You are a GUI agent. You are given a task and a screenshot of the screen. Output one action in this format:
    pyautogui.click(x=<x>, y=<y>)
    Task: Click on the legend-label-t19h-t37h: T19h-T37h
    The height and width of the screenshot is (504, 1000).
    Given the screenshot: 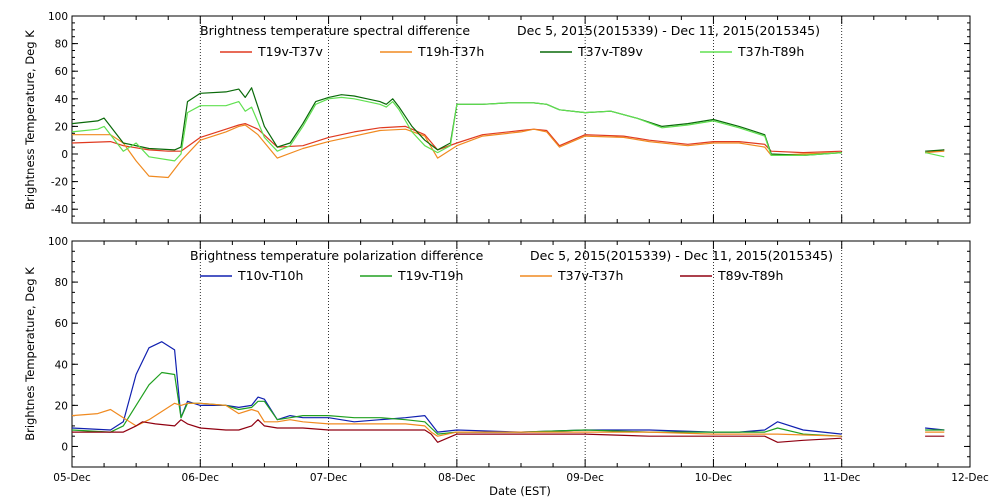 What is the action you would take?
    pyautogui.click(x=450, y=51)
    